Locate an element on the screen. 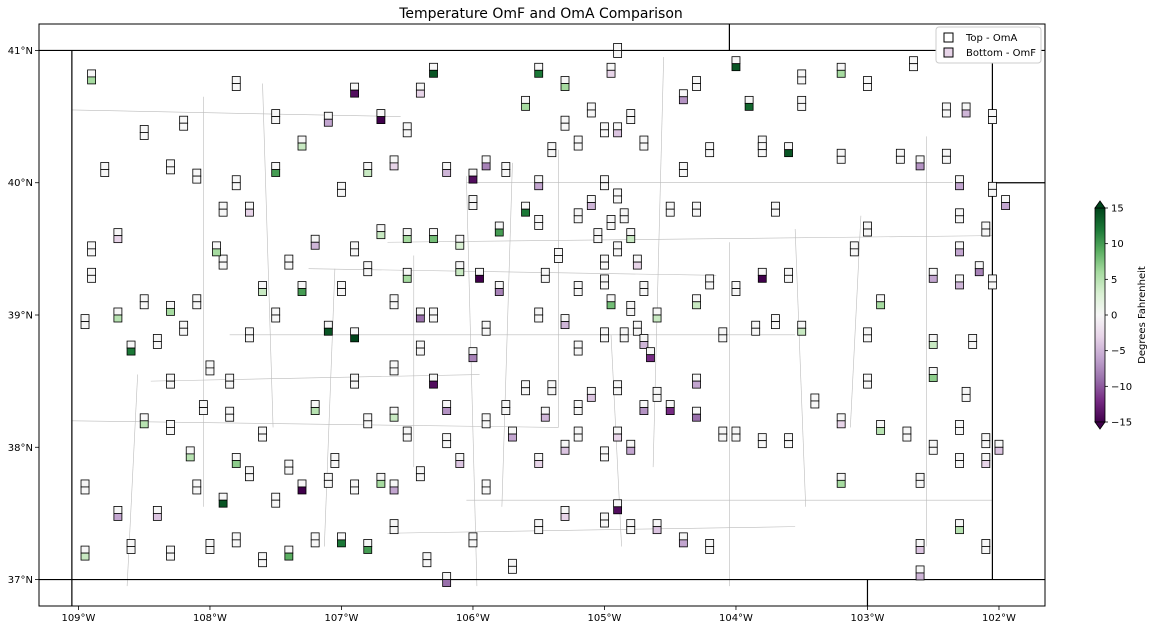 The height and width of the screenshot is (628, 1155). lat-tick-label: 40°N is located at coordinates (20, 183).